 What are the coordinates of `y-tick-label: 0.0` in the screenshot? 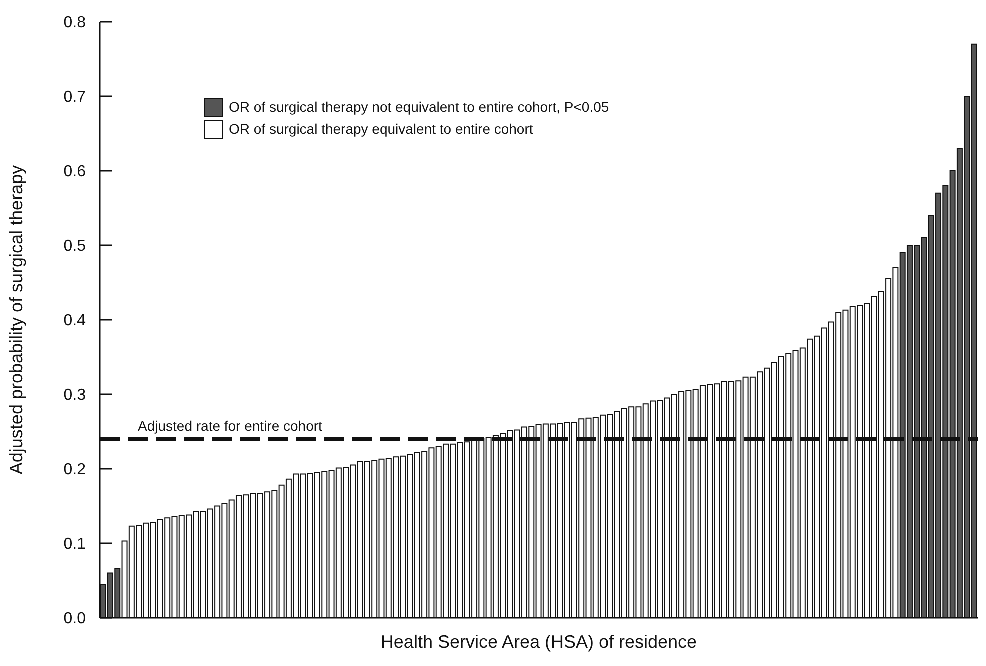 It's located at (75, 619).